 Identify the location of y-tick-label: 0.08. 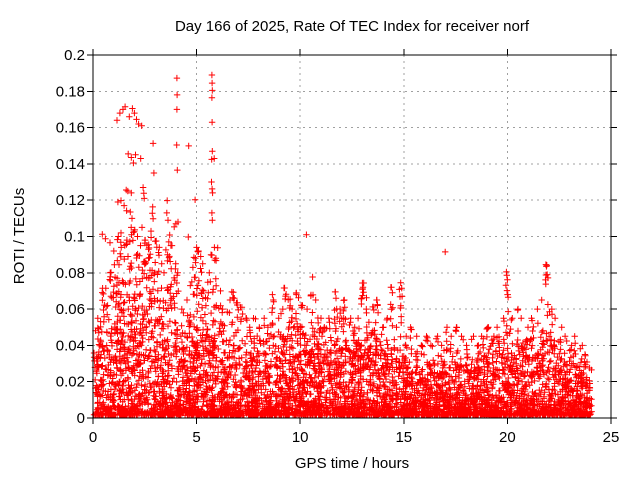
(70, 273).